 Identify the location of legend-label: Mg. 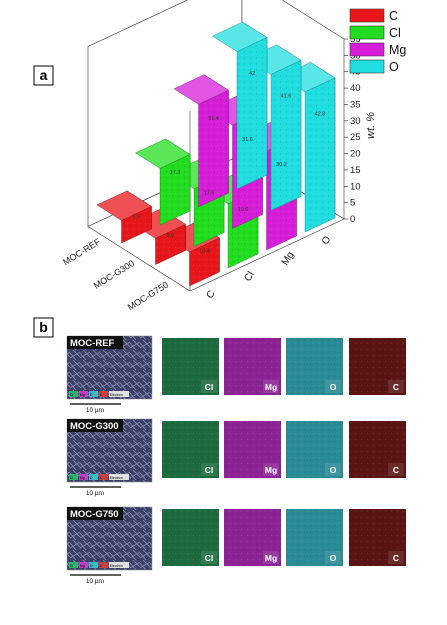
(397, 50).